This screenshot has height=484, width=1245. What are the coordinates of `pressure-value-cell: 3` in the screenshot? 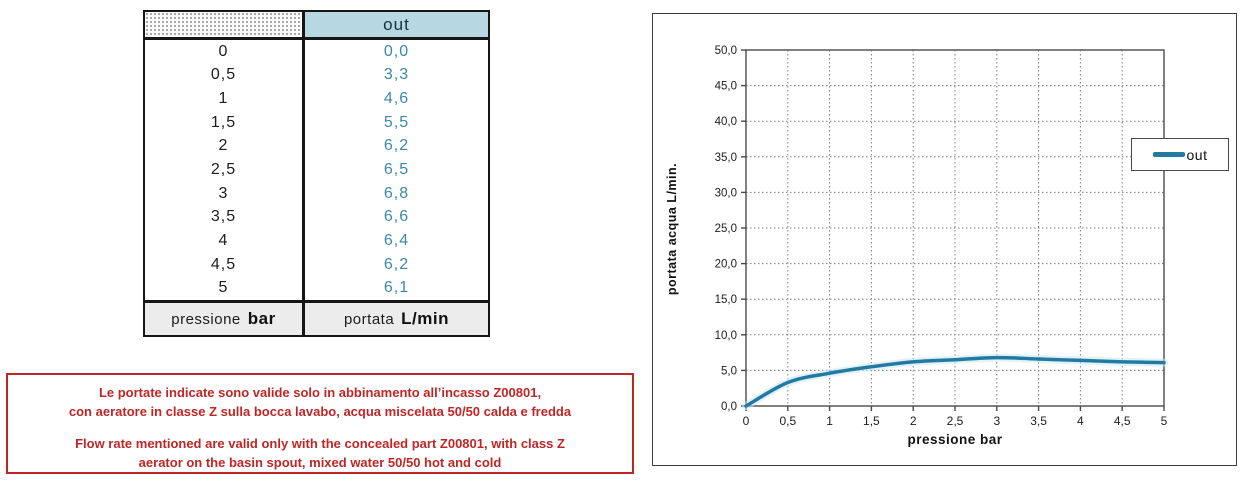 It's located at (225, 193).